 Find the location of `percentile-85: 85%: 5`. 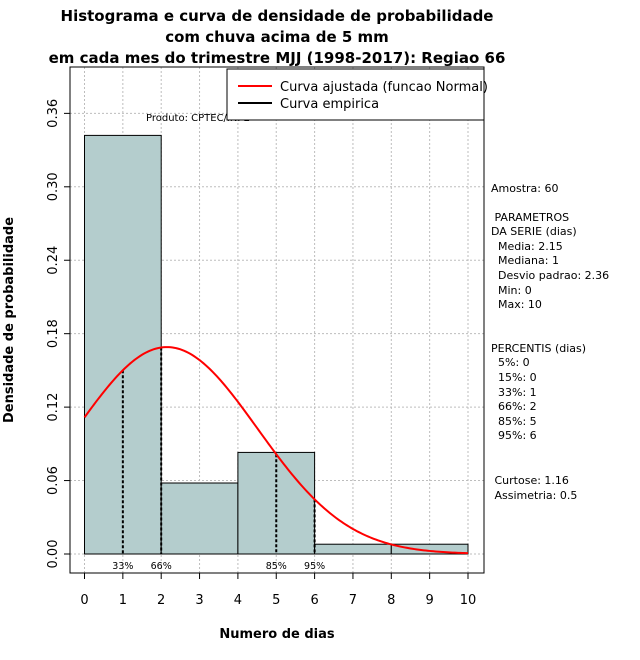

percentile-85: 85%: 5 is located at coordinates (514, 421).